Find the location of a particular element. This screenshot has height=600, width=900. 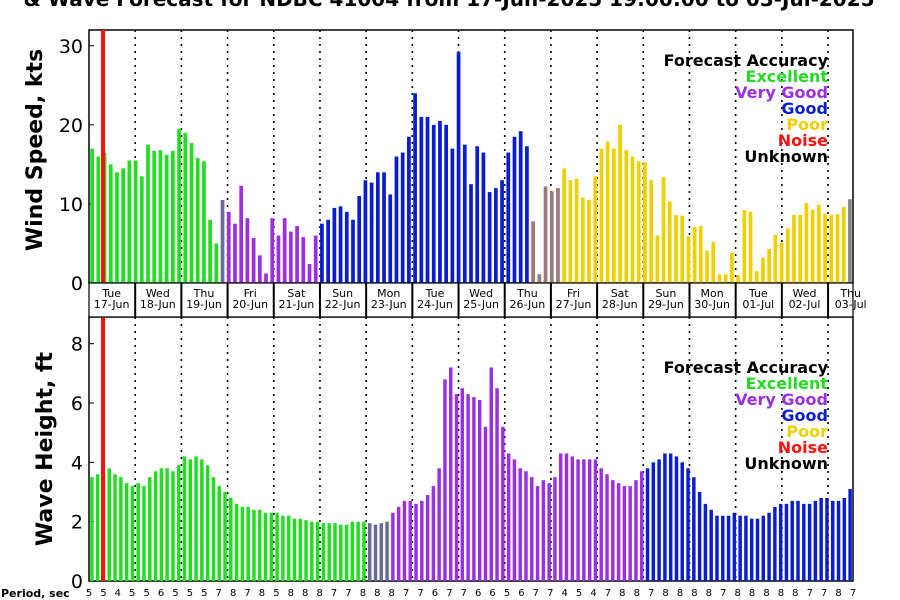

wind-current-time-line is located at coordinates (103, 156).